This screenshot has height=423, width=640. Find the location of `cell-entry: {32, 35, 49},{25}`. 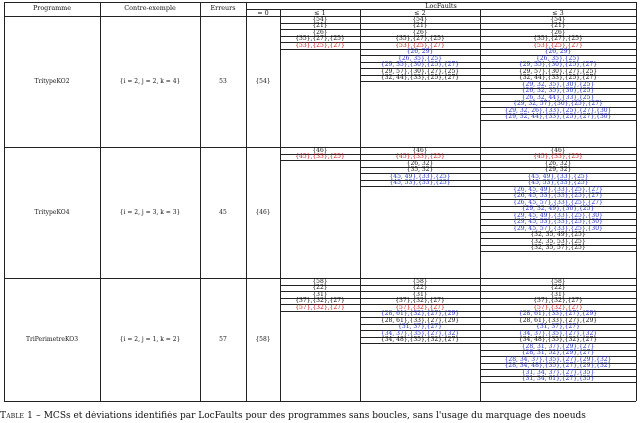

cell-entry: {32, 35, 49},{25} is located at coordinates (558, 234).